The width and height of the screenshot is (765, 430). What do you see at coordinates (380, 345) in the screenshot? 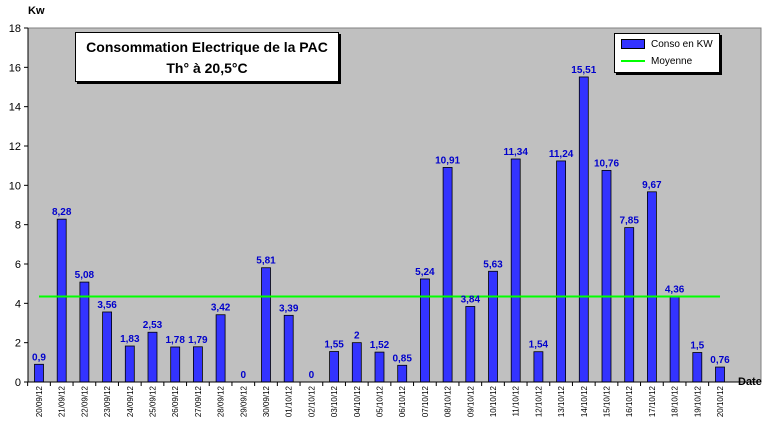
I see `data-label: 1,52` at bounding box center [380, 345].